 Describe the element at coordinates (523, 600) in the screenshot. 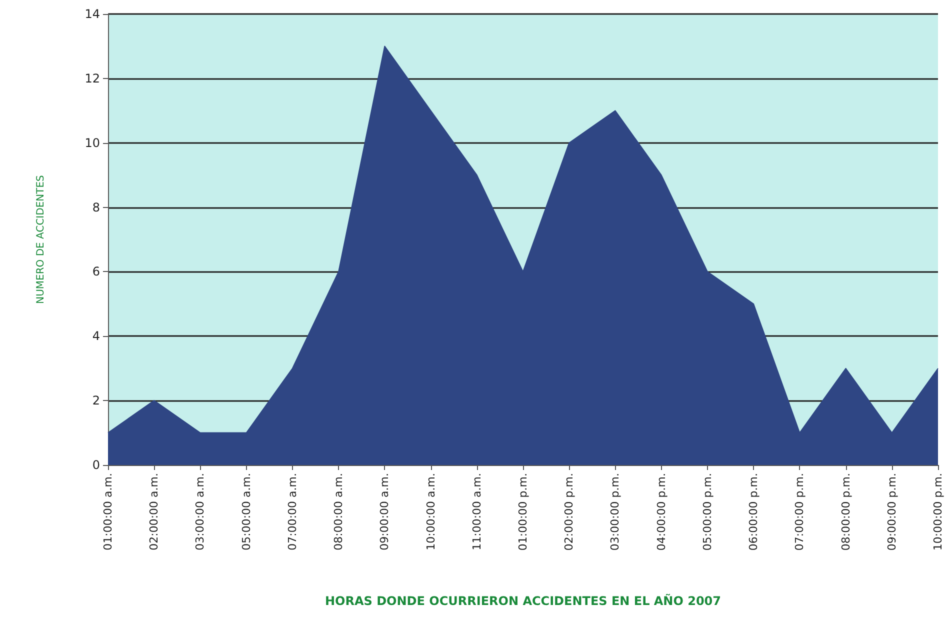

I see `x-axis-title: HORAS DONDE OCURRIERON ACCIDENTES EN EL AÑO 2007` at that location.